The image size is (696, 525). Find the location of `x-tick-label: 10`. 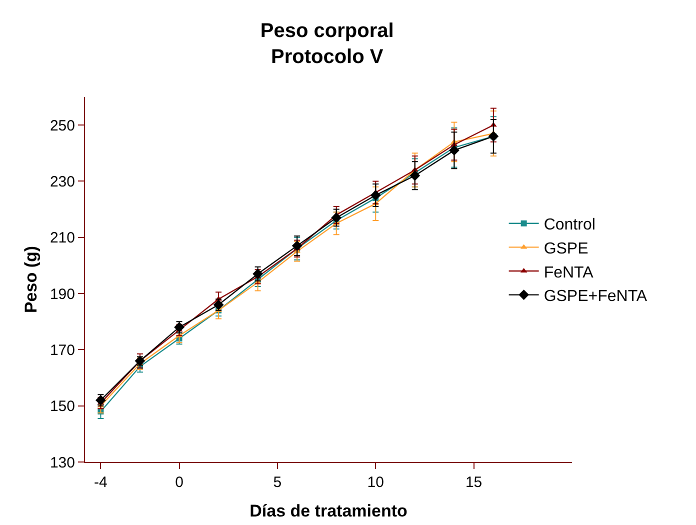

x-tick-label: 10 is located at coordinates (375, 482).